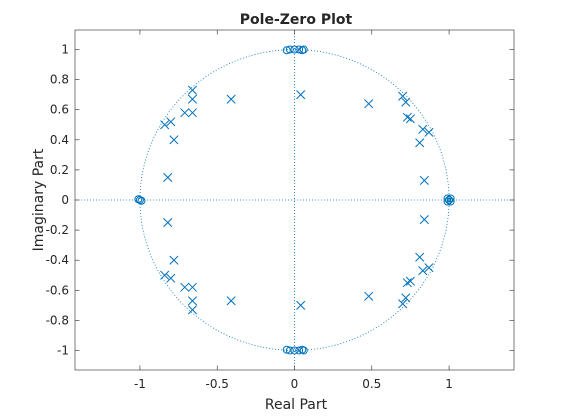  I want to click on chart-title: Pole-Zero Plot, so click(296, 20).